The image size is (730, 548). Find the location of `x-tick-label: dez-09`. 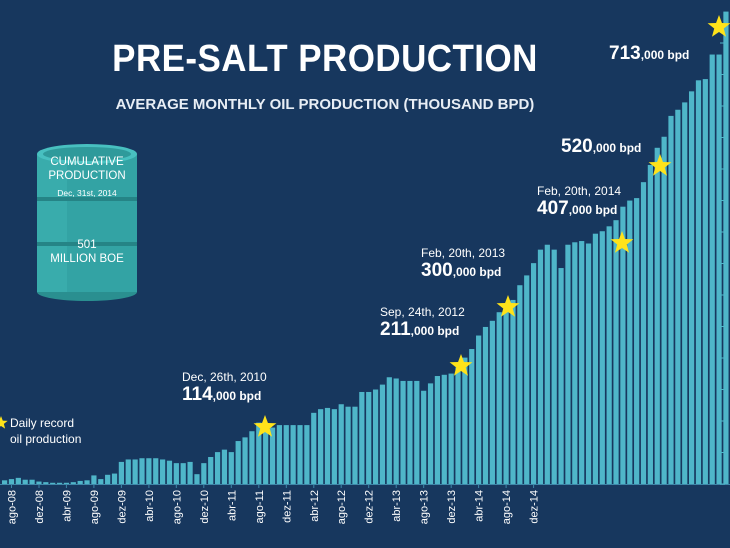

x-tick-label: dez-09 is located at coordinates (122, 507).